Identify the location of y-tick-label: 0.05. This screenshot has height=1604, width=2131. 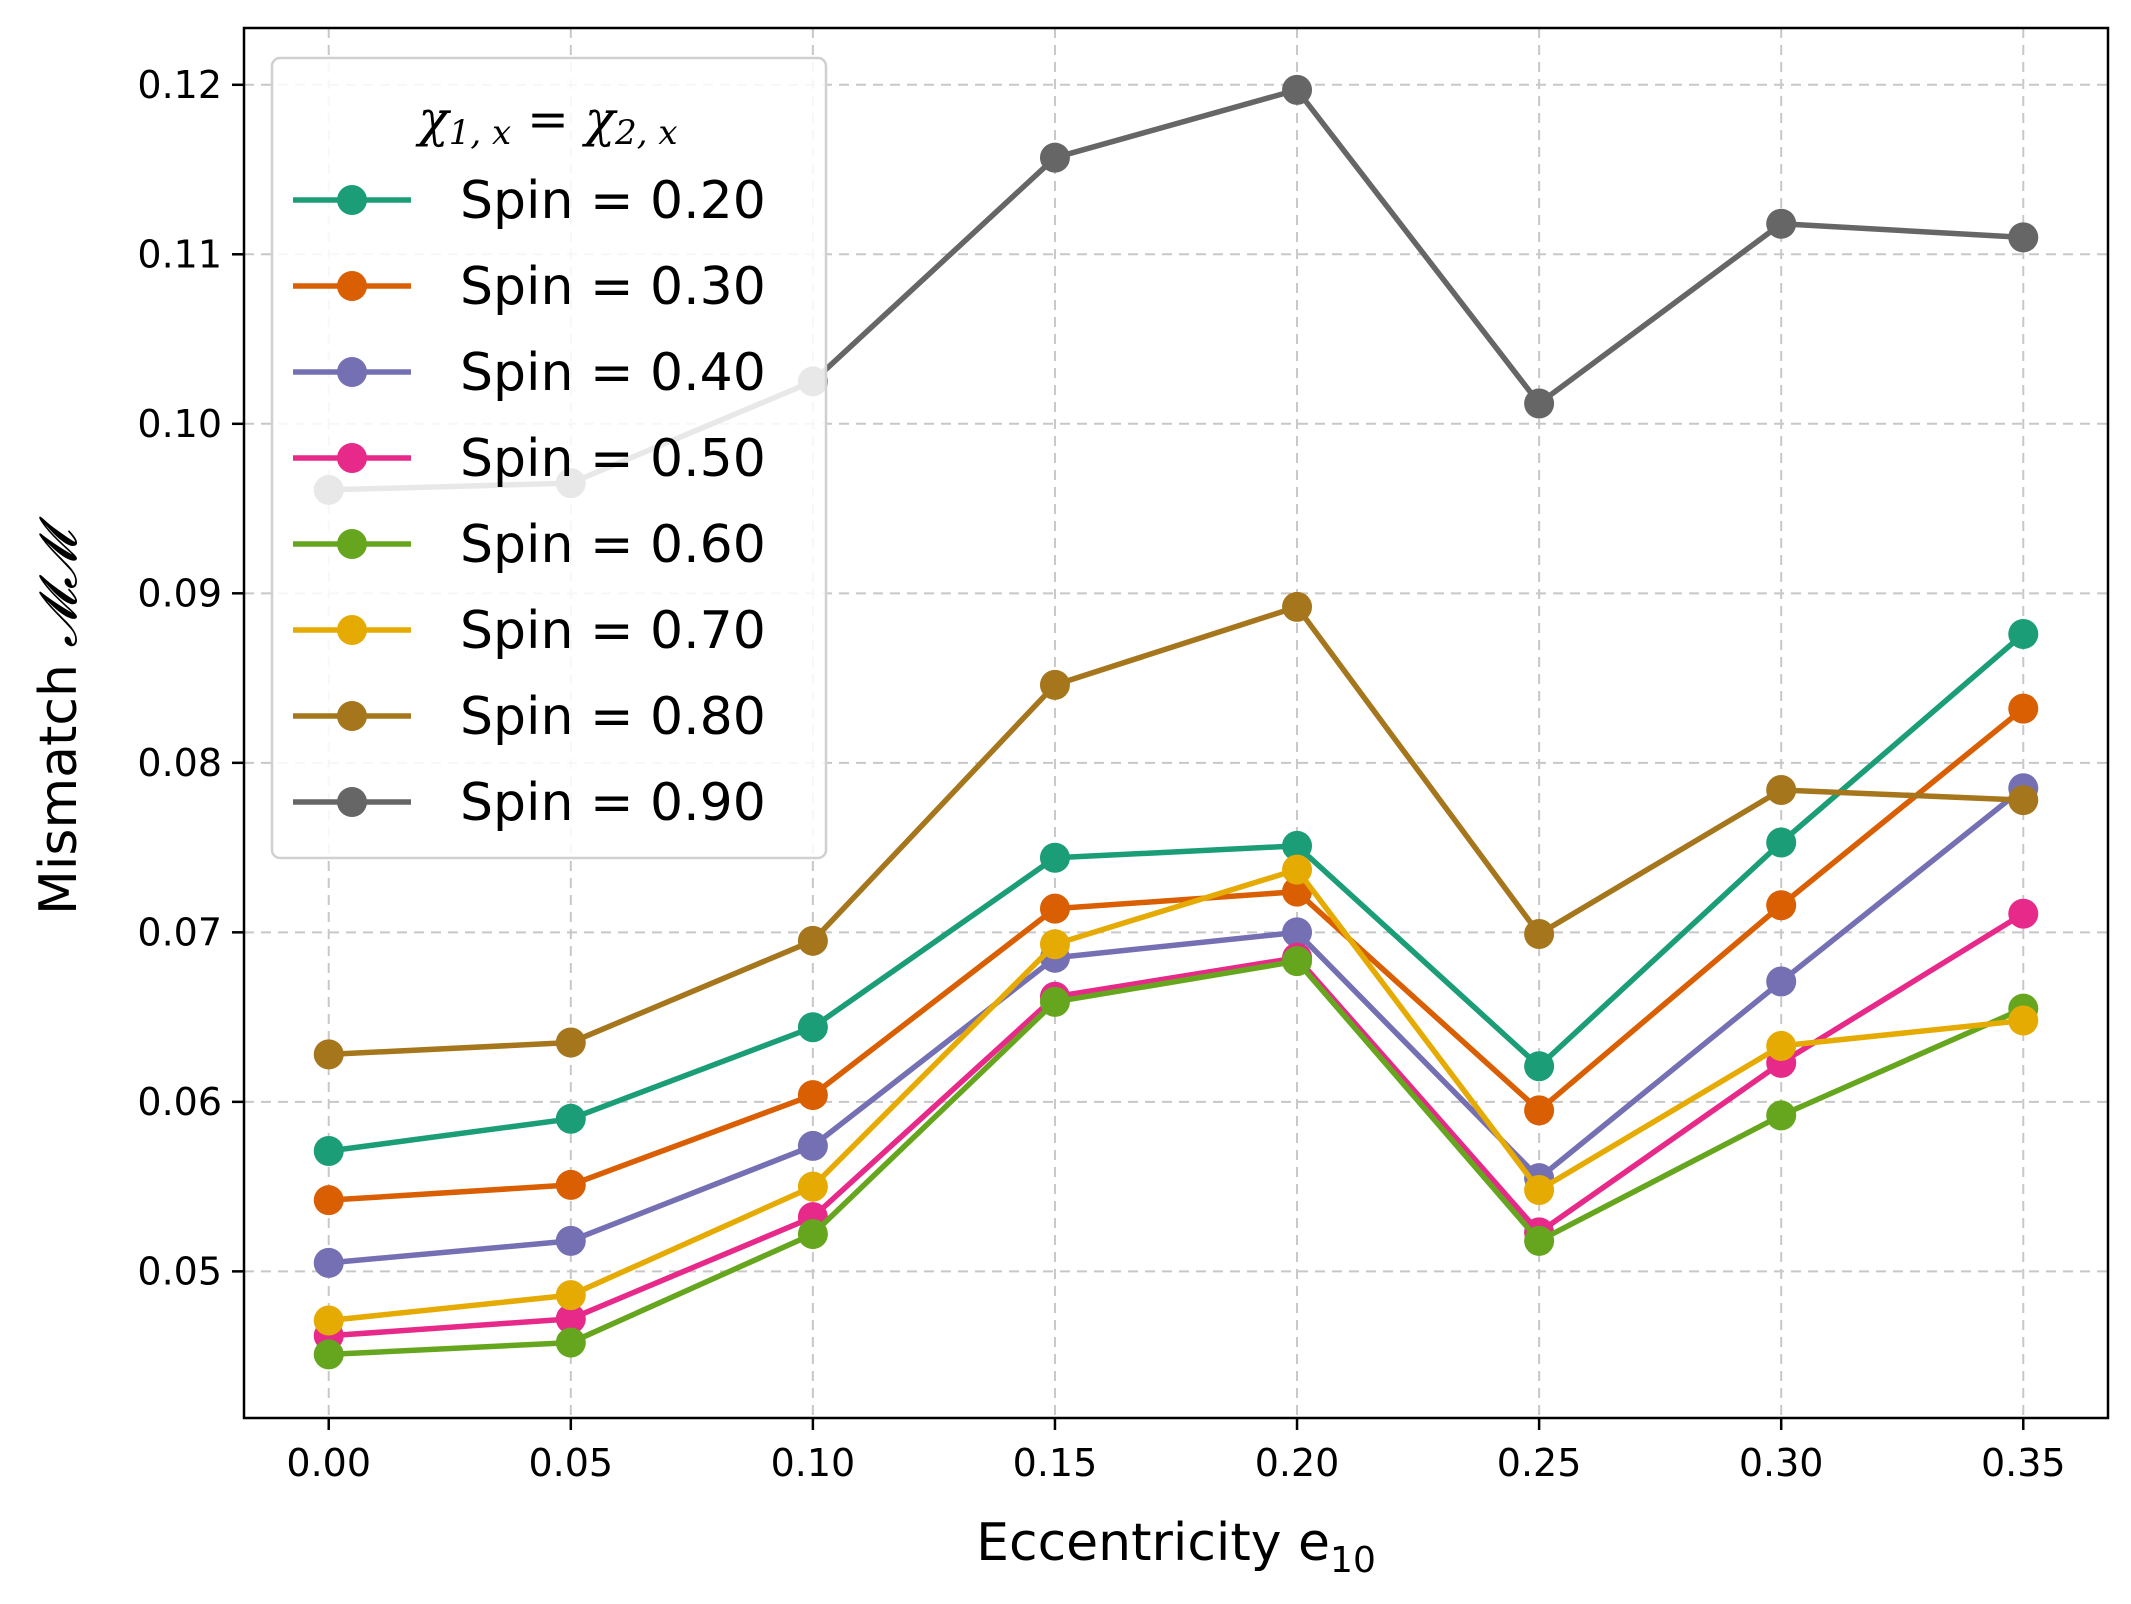
(179, 1271).